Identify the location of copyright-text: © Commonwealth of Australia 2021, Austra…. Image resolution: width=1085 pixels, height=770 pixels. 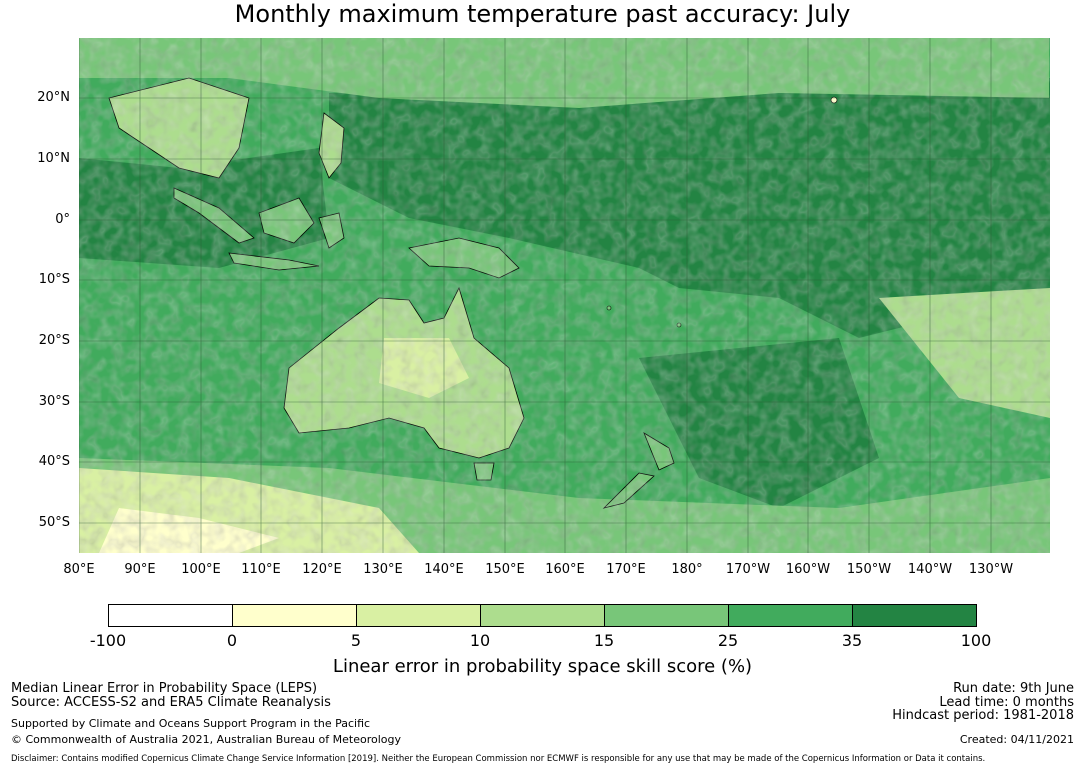
(206, 739).